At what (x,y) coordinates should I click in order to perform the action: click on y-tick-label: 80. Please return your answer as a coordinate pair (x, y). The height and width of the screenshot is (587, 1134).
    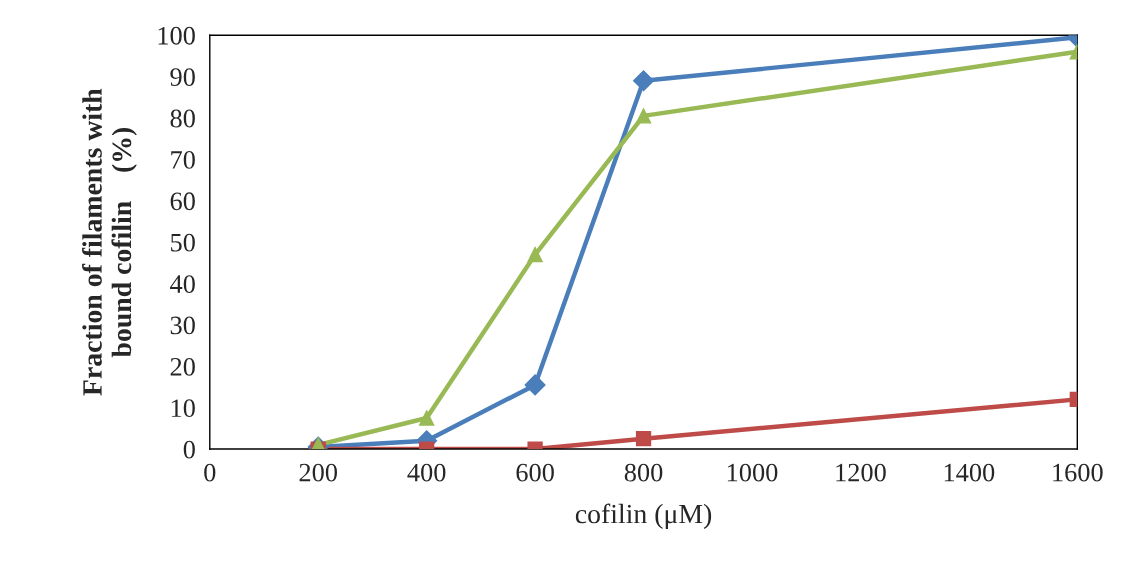
    Looking at the image, I should click on (182, 118).